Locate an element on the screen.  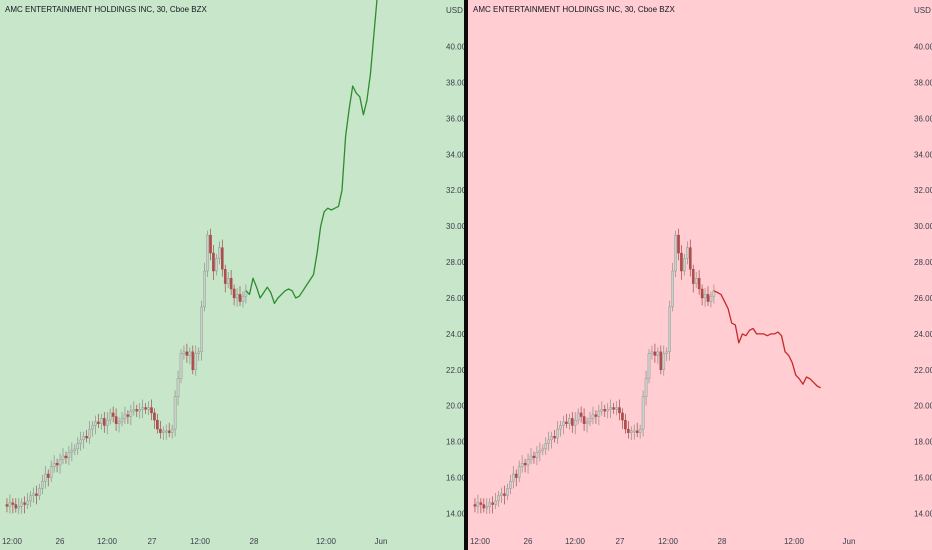
currency-label: USD is located at coordinates (454, 10).